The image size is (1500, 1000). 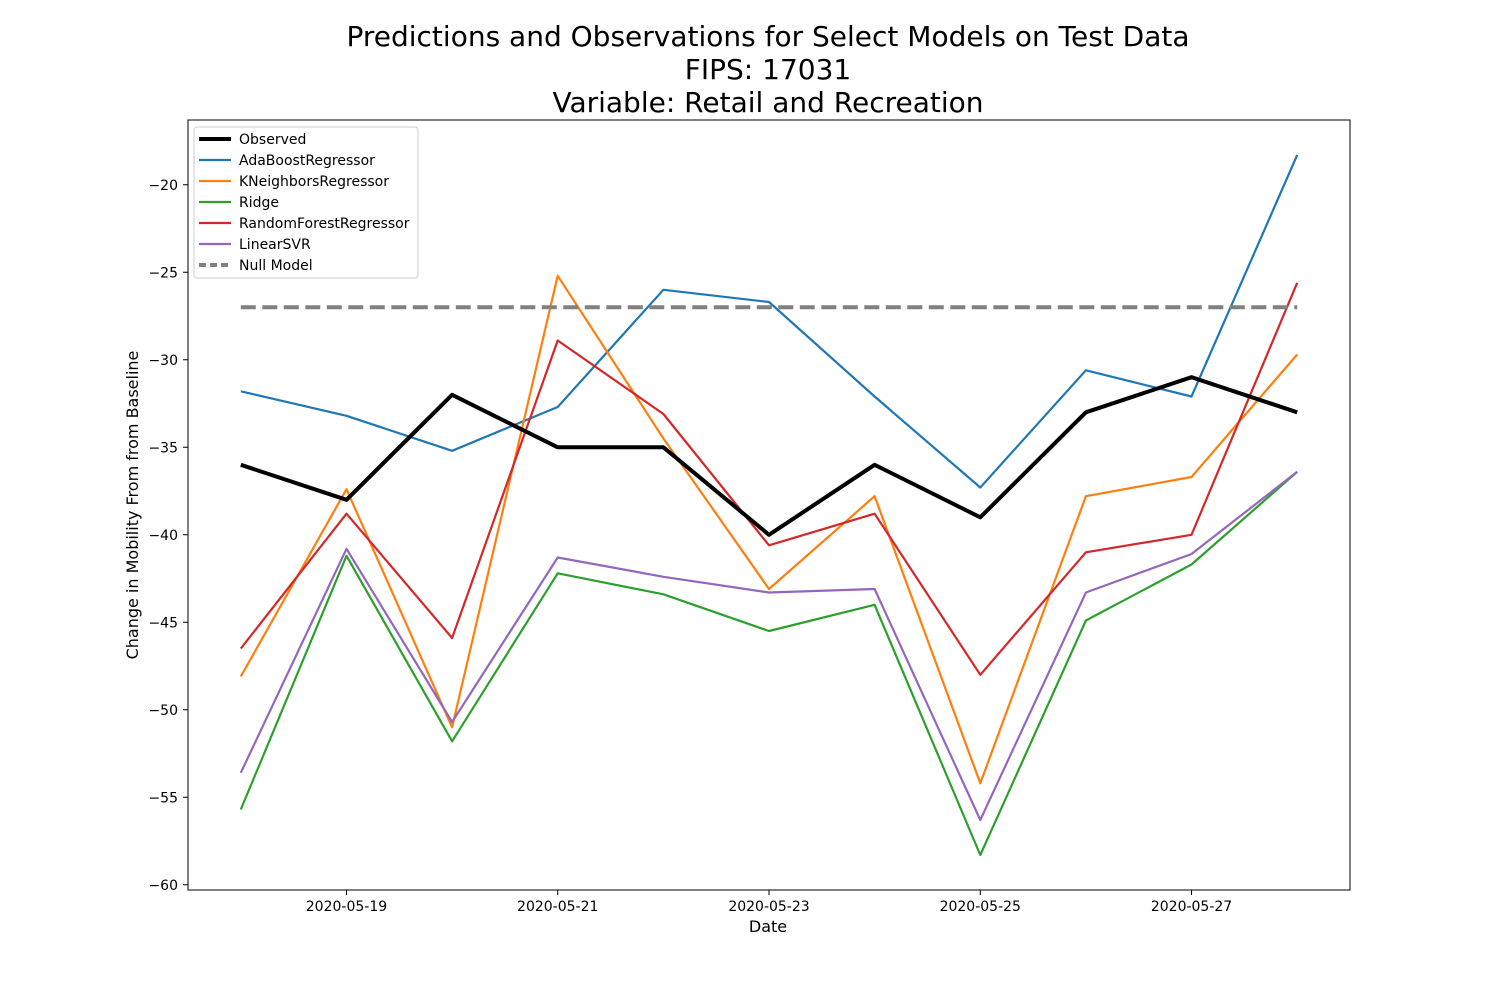 I want to click on legend-label-randomforestregressor: RandomForestRegressor, so click(x=324, y=224).